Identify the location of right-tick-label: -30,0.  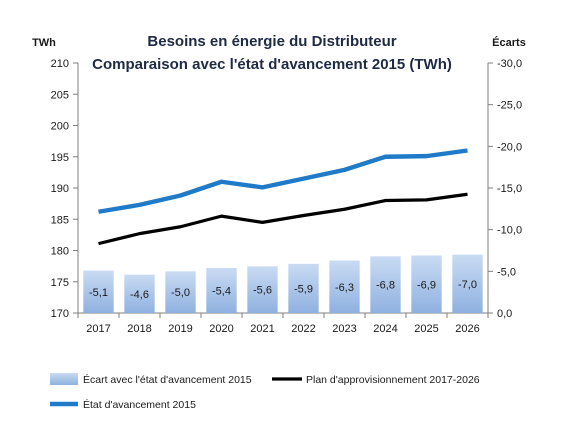
(509, 64).